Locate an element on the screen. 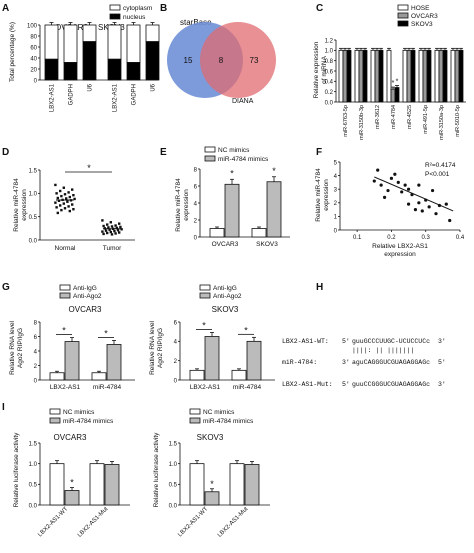  panel-d-x-tick-label: Tumor is located at coordinates (112, 248).